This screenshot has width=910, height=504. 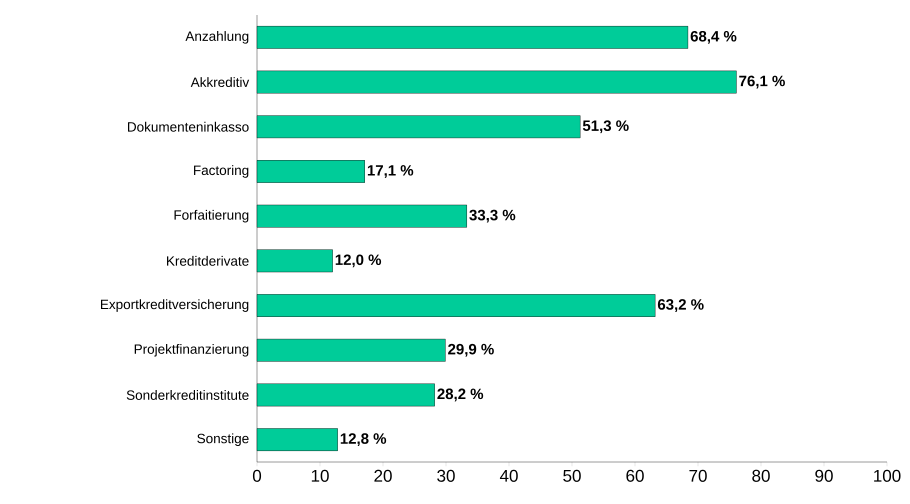 I want to click on data-label: 29,9 %, so click(x=471, y=350).